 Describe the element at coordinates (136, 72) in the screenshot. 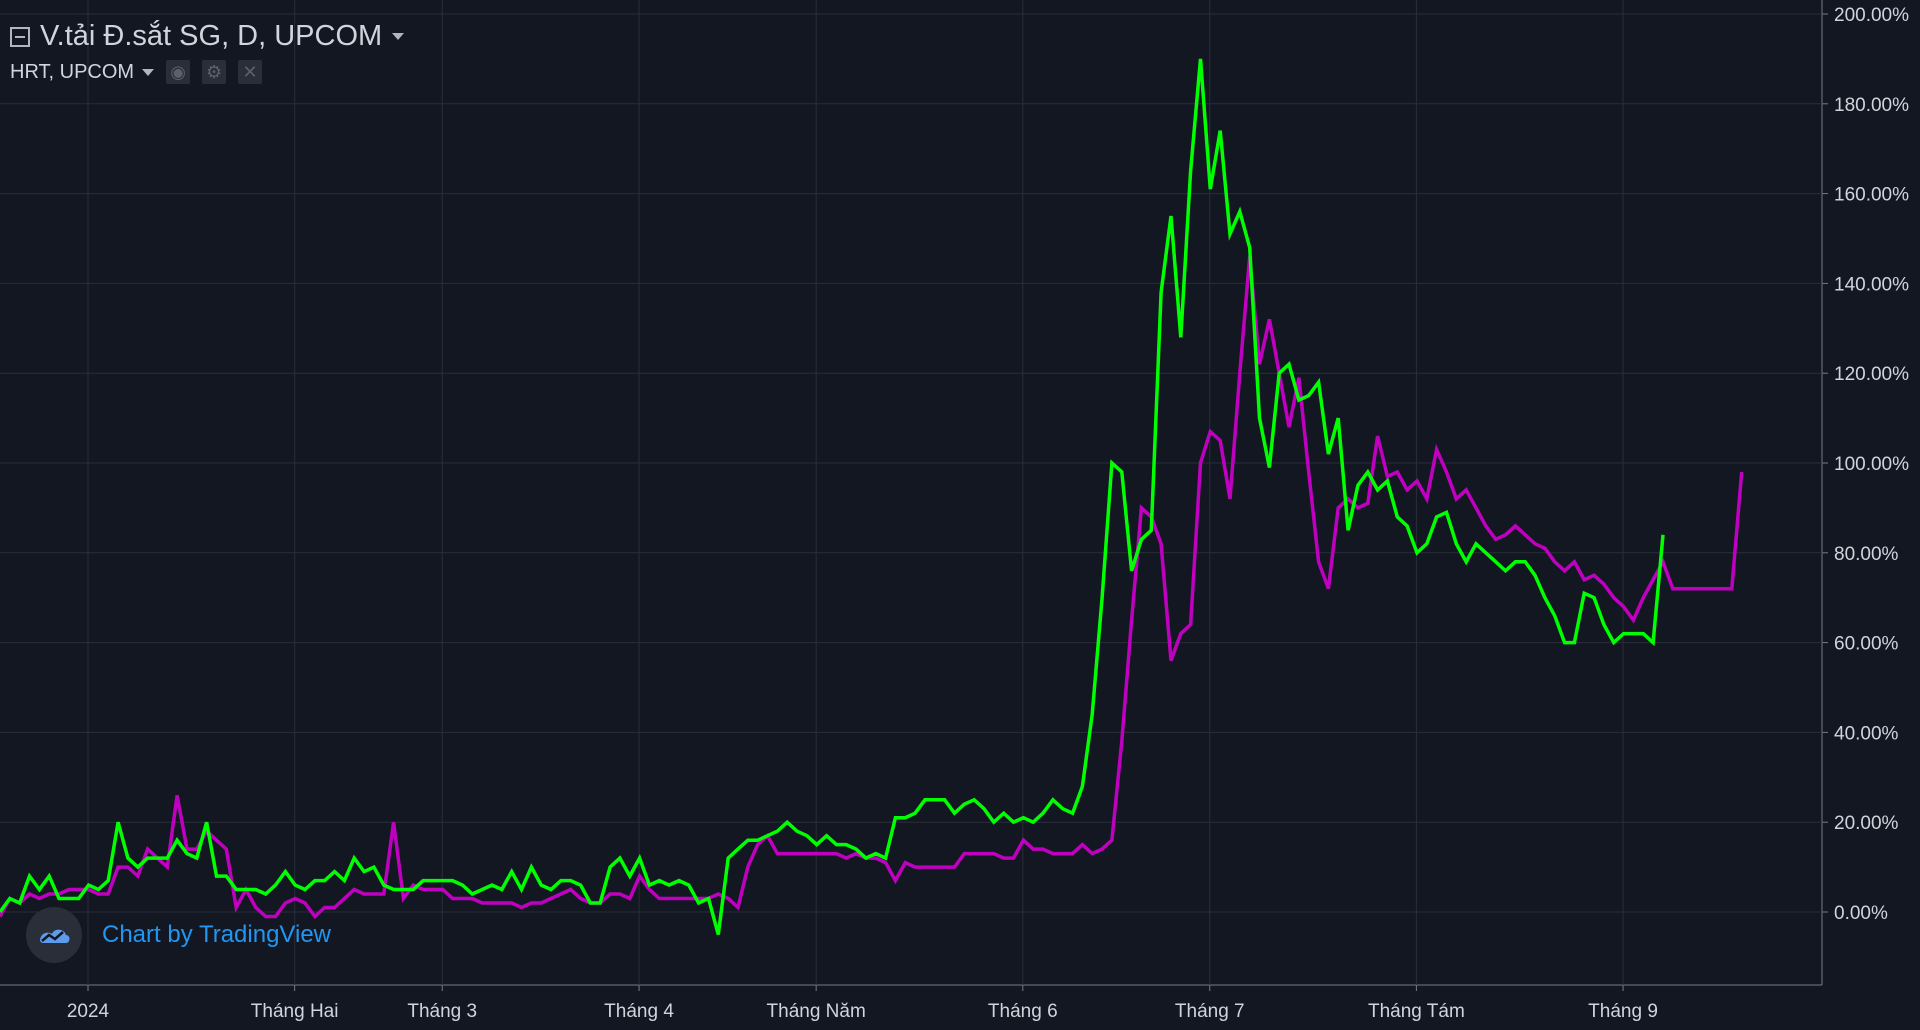

I see `series-legend: HRT, UPCOM ◉ ⚙ ✕` at that location.